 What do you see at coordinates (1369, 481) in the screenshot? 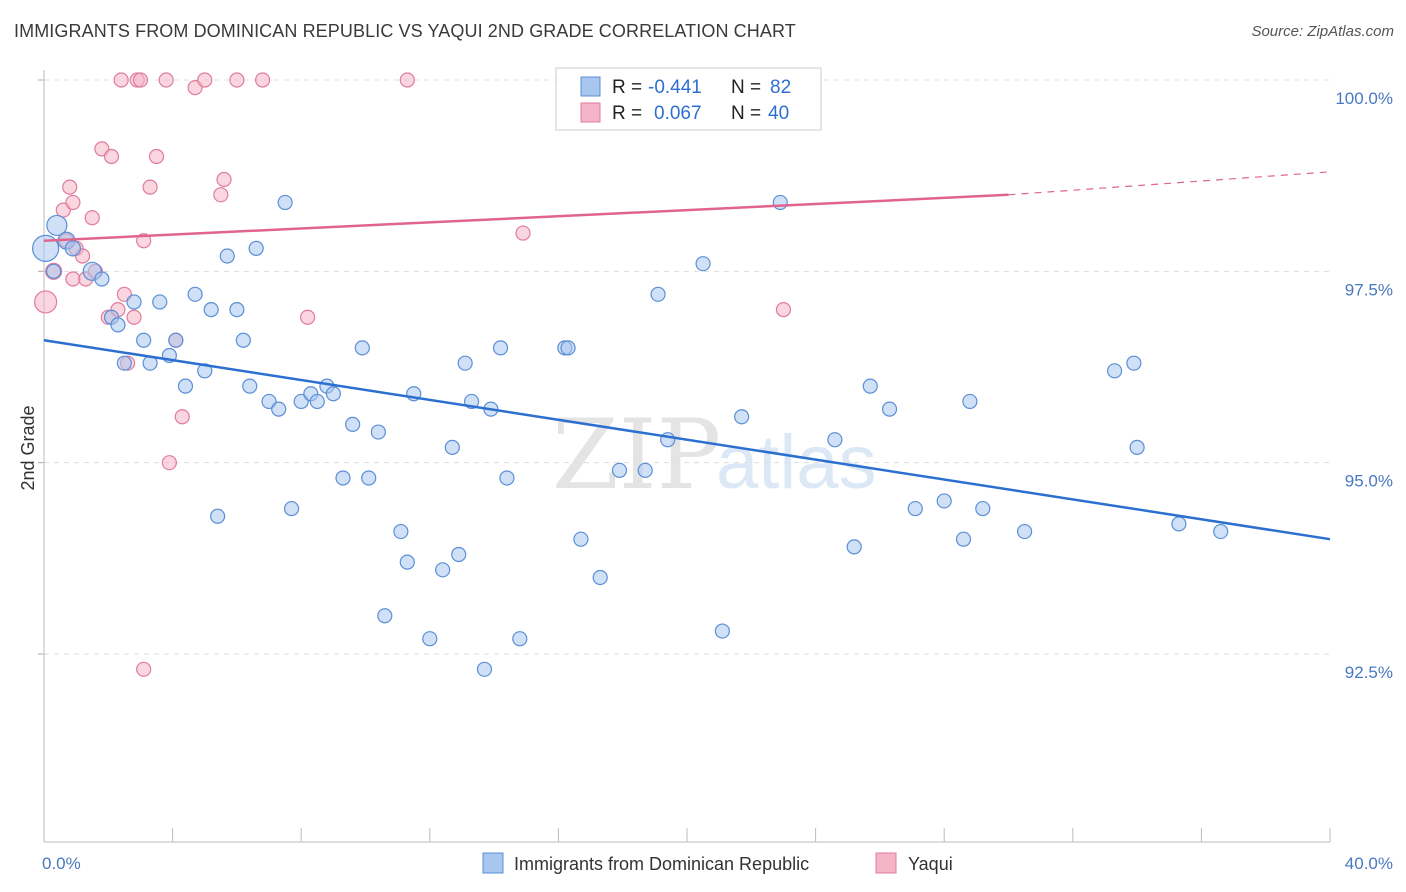
I see `y-tick-label: 95.0%` at bounding box center [1369, 481].